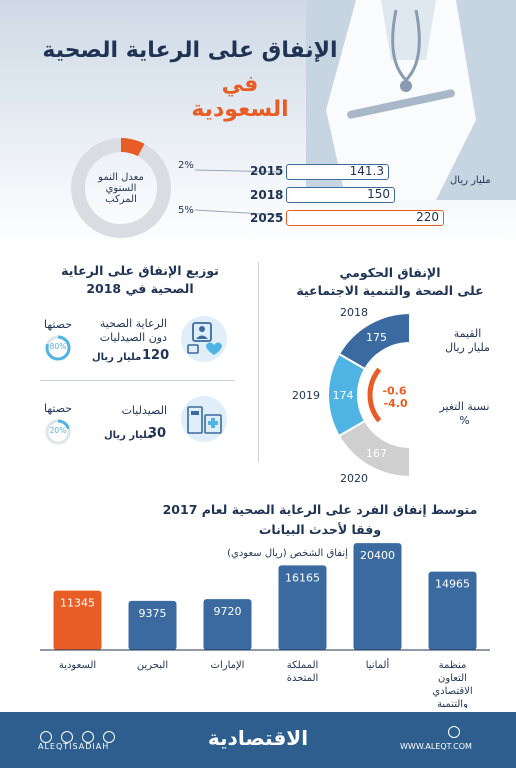 This screenshot has width=516, height=768. Describe the element at coordinates (390, 272) in the screenshot. I see `gov-title-line1: الإنفاق الحكومي` at that location.